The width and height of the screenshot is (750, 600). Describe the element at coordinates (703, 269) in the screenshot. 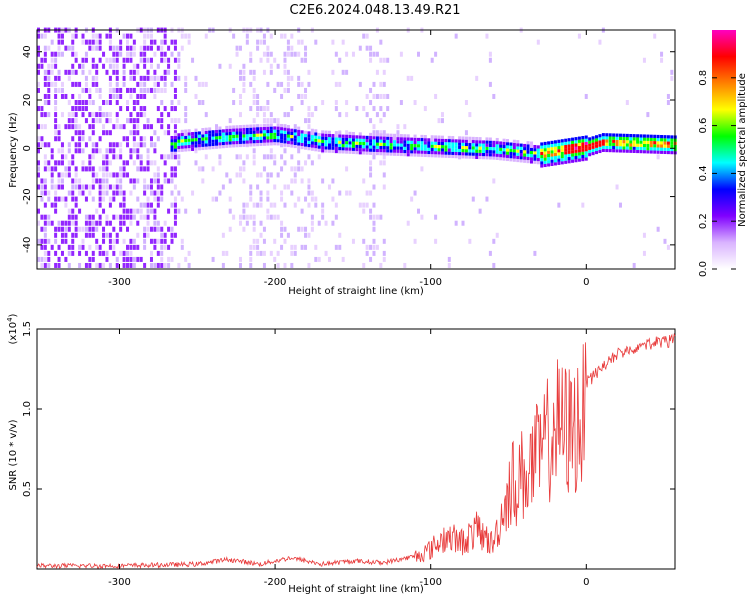

I see `colorbar-tick-label: 0.0` at that location.